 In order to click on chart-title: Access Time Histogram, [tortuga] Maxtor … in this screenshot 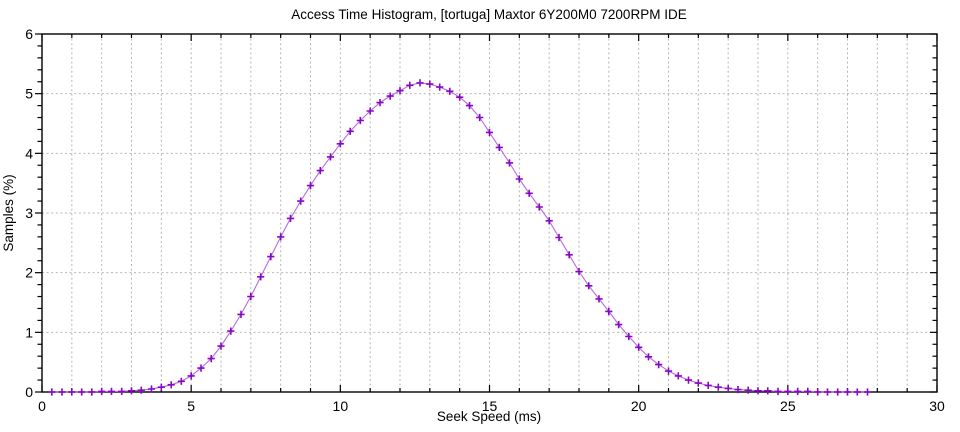, I will do `click(488, 14)`.